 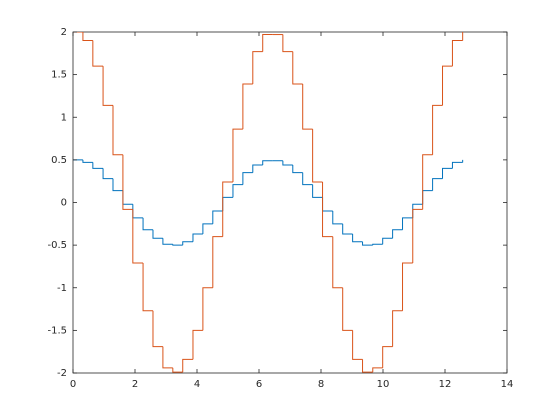 I want to click on y-tick-label: -1, so click(x=62, y=288).